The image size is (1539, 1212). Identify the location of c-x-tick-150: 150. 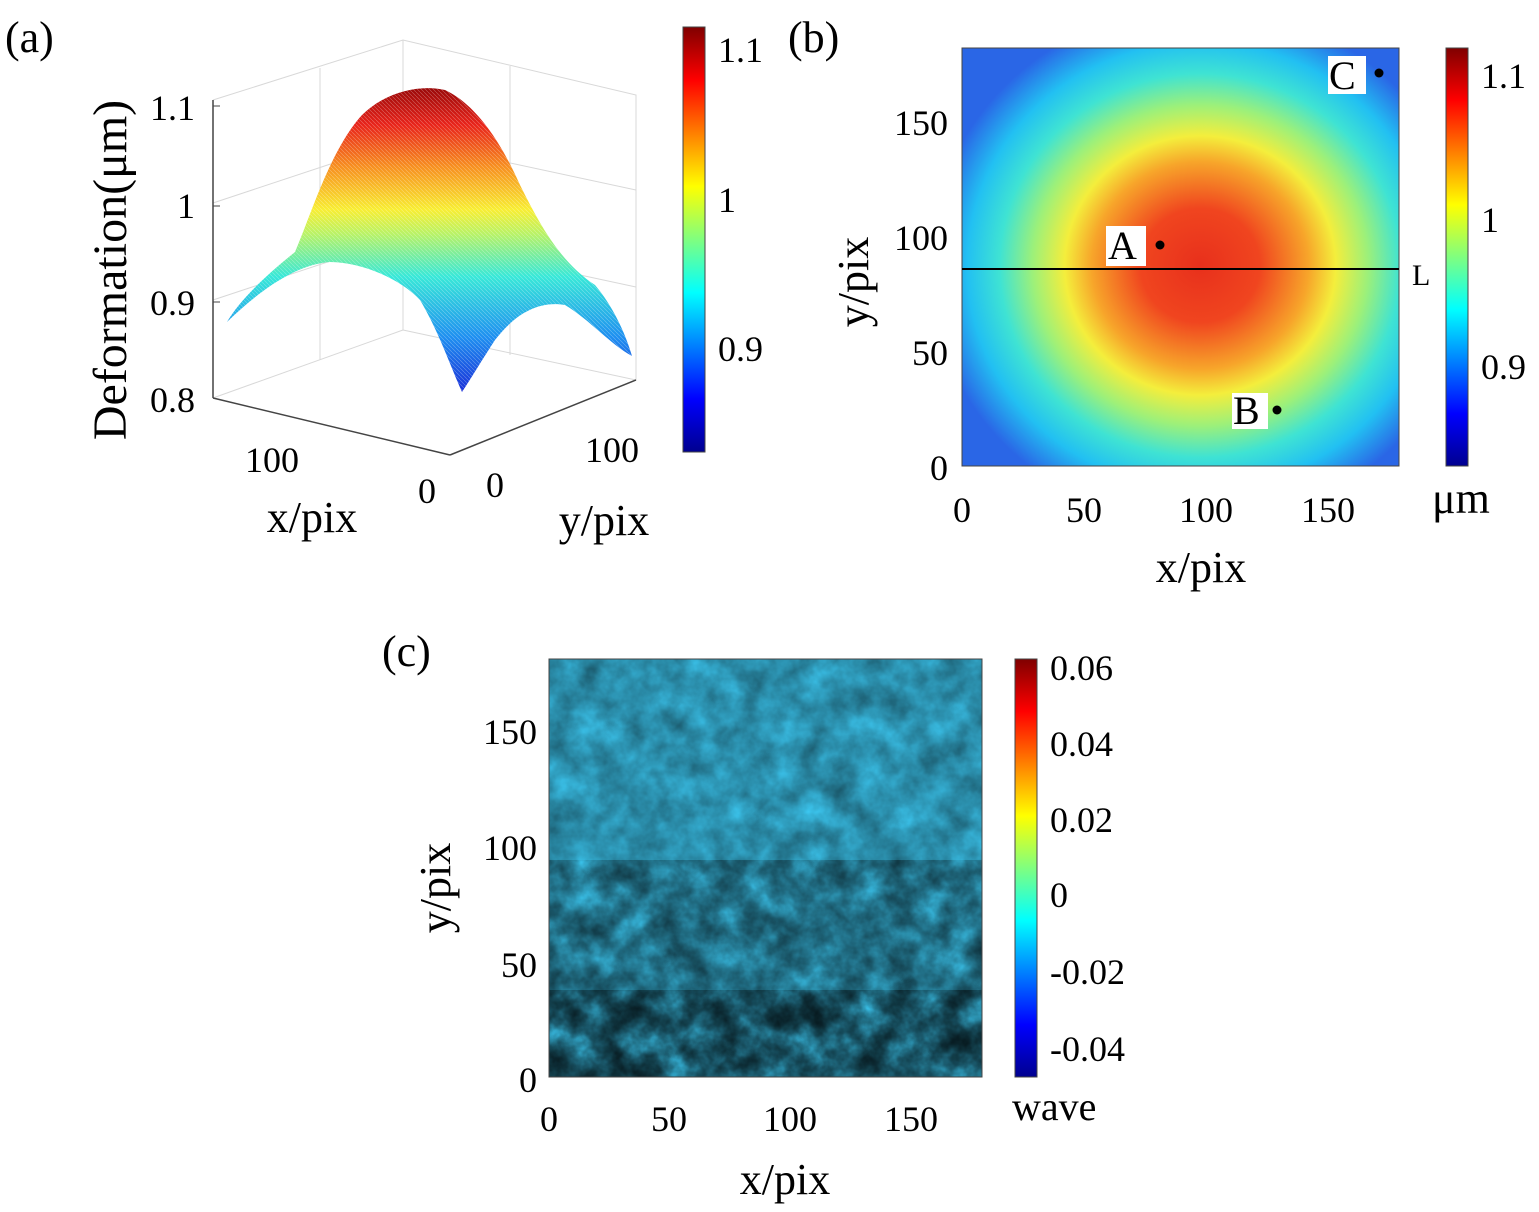
(911, 1119).